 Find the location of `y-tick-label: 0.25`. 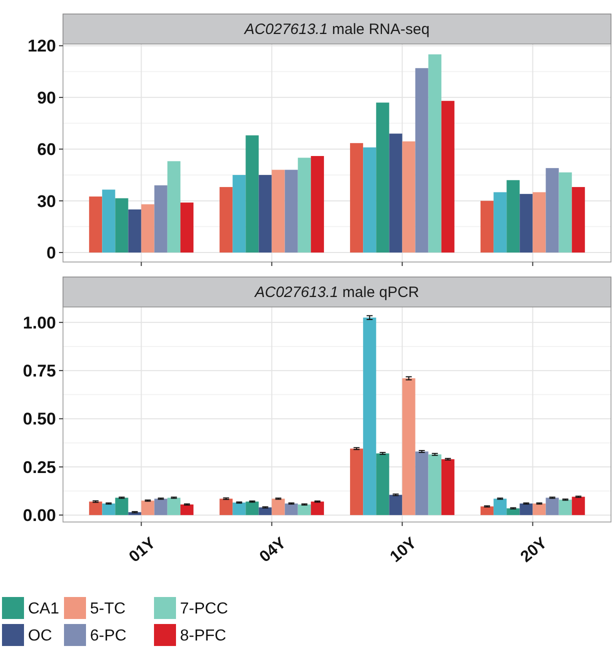

y-tick-label: 0.25 is located at coordinates (39, 467).